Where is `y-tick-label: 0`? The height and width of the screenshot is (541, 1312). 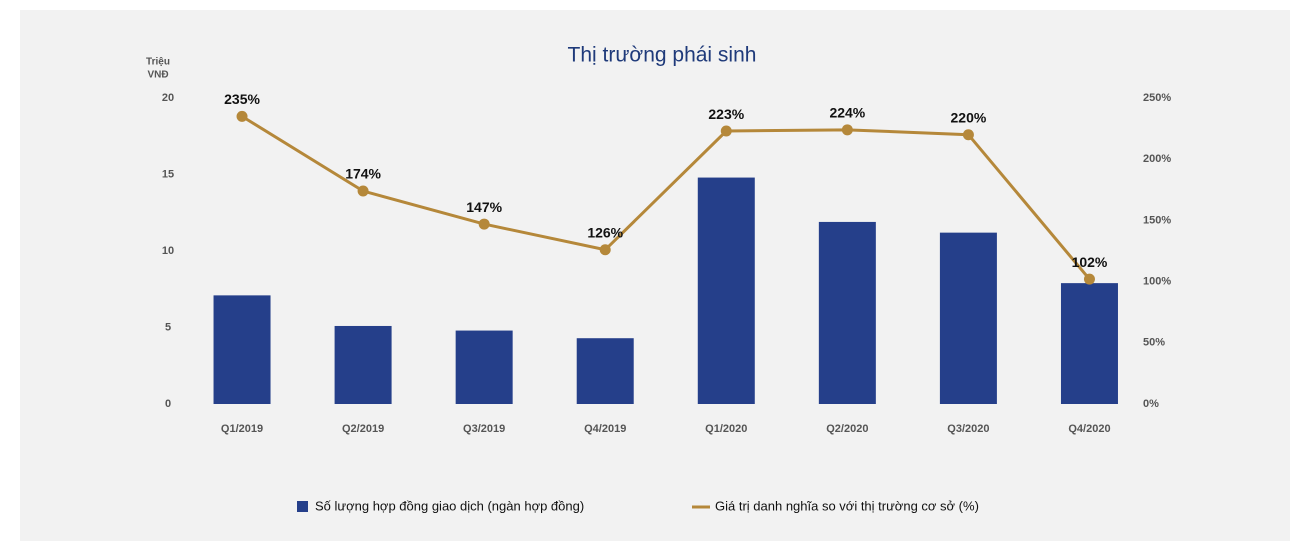 y-tick-label: 0 is located at coordinates (168, 404).